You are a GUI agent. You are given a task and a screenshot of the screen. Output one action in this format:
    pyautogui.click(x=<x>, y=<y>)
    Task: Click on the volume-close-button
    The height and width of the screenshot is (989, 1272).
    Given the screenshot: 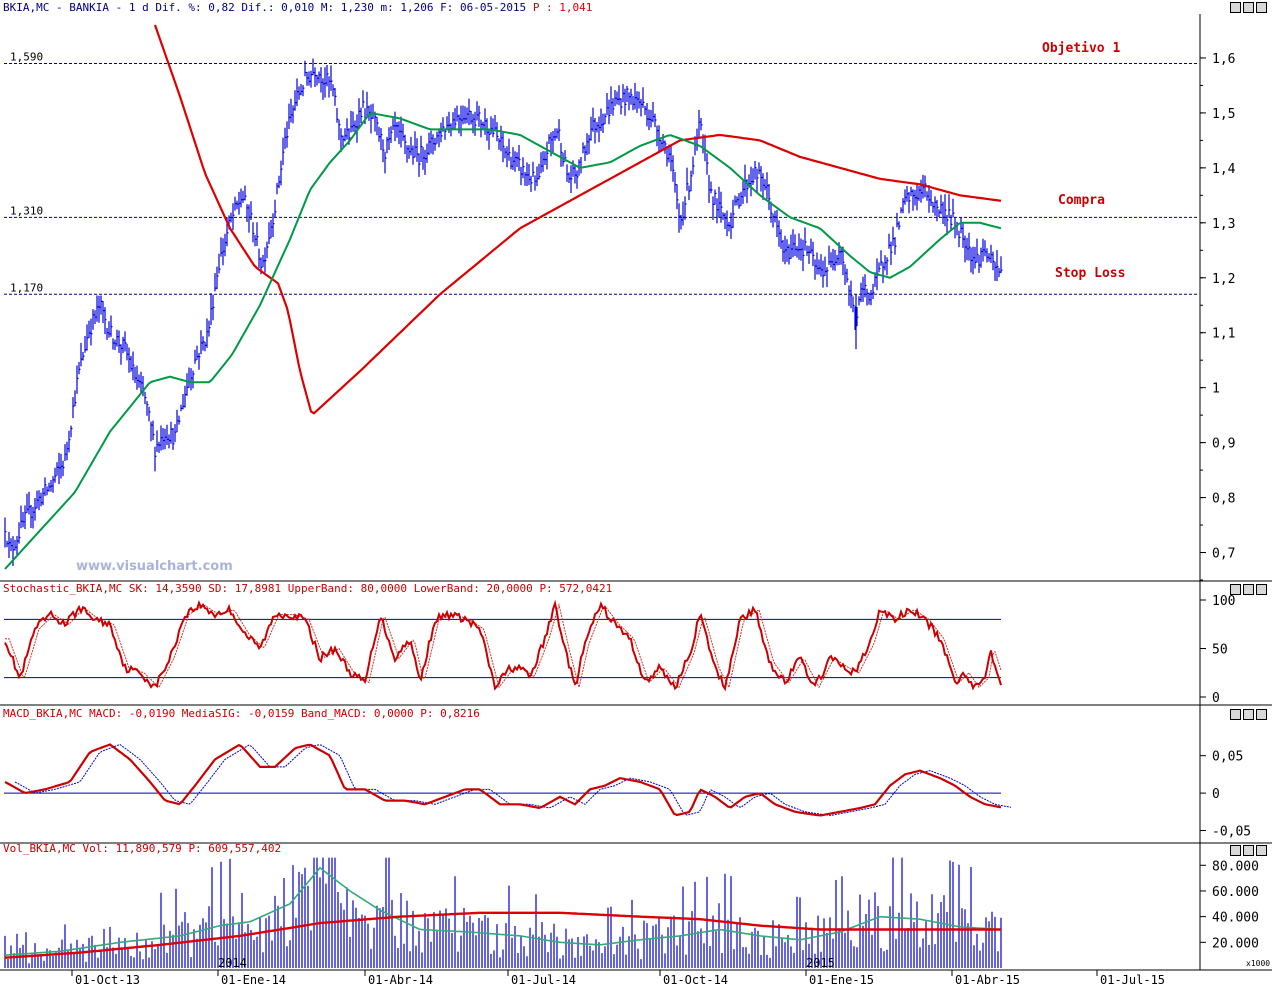 What is the action you would take?
    pyautogui.click(x=1261, y=850)
    